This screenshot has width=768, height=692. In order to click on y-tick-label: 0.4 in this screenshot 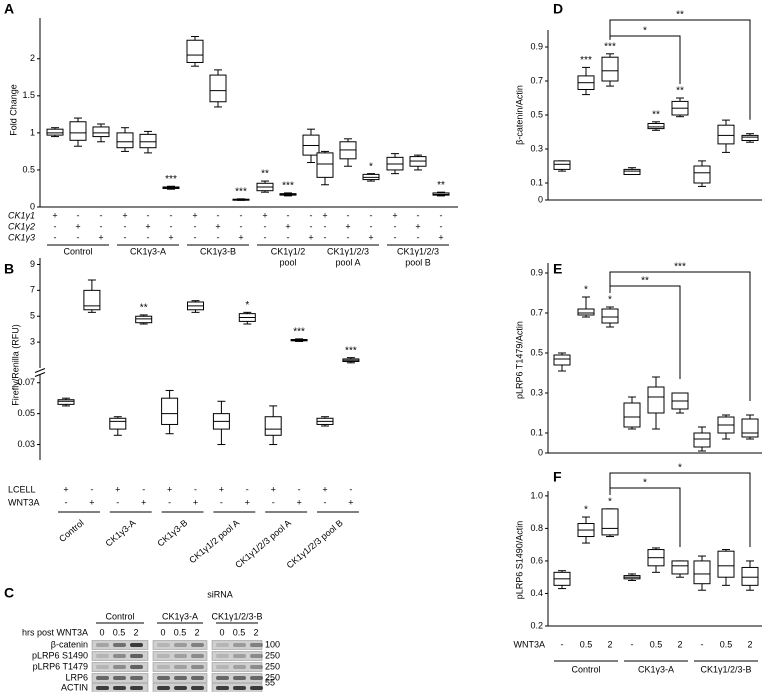, I will do `click(536, 593)`.